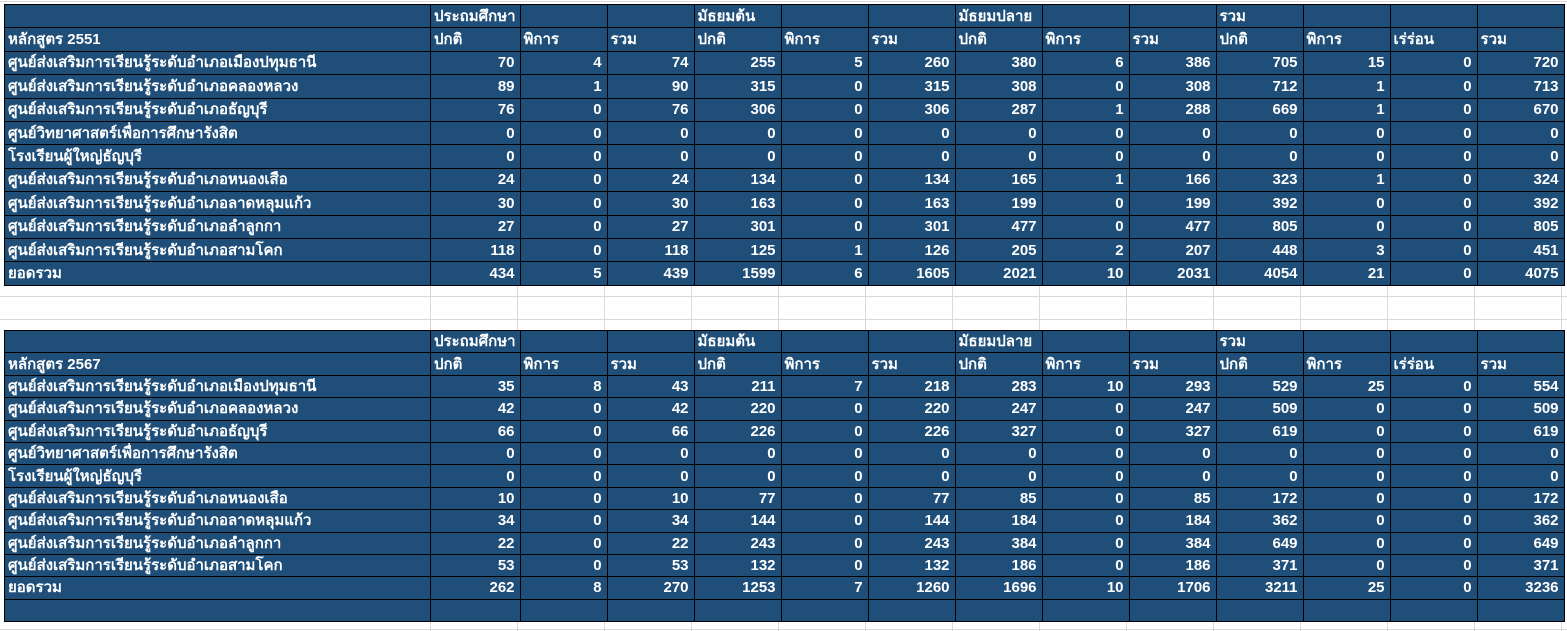 This screenshot has width=1567, height=631. I want to click on group-header-cell: มัธยมต้น, so click(737, 16).